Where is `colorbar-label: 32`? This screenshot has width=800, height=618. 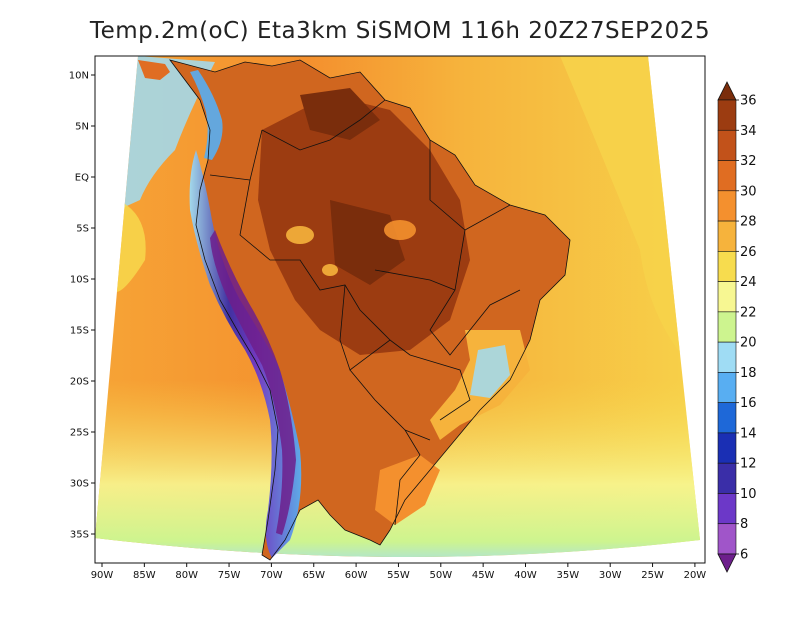 colorbar-label: 32 is located at coordinates (748, 161).